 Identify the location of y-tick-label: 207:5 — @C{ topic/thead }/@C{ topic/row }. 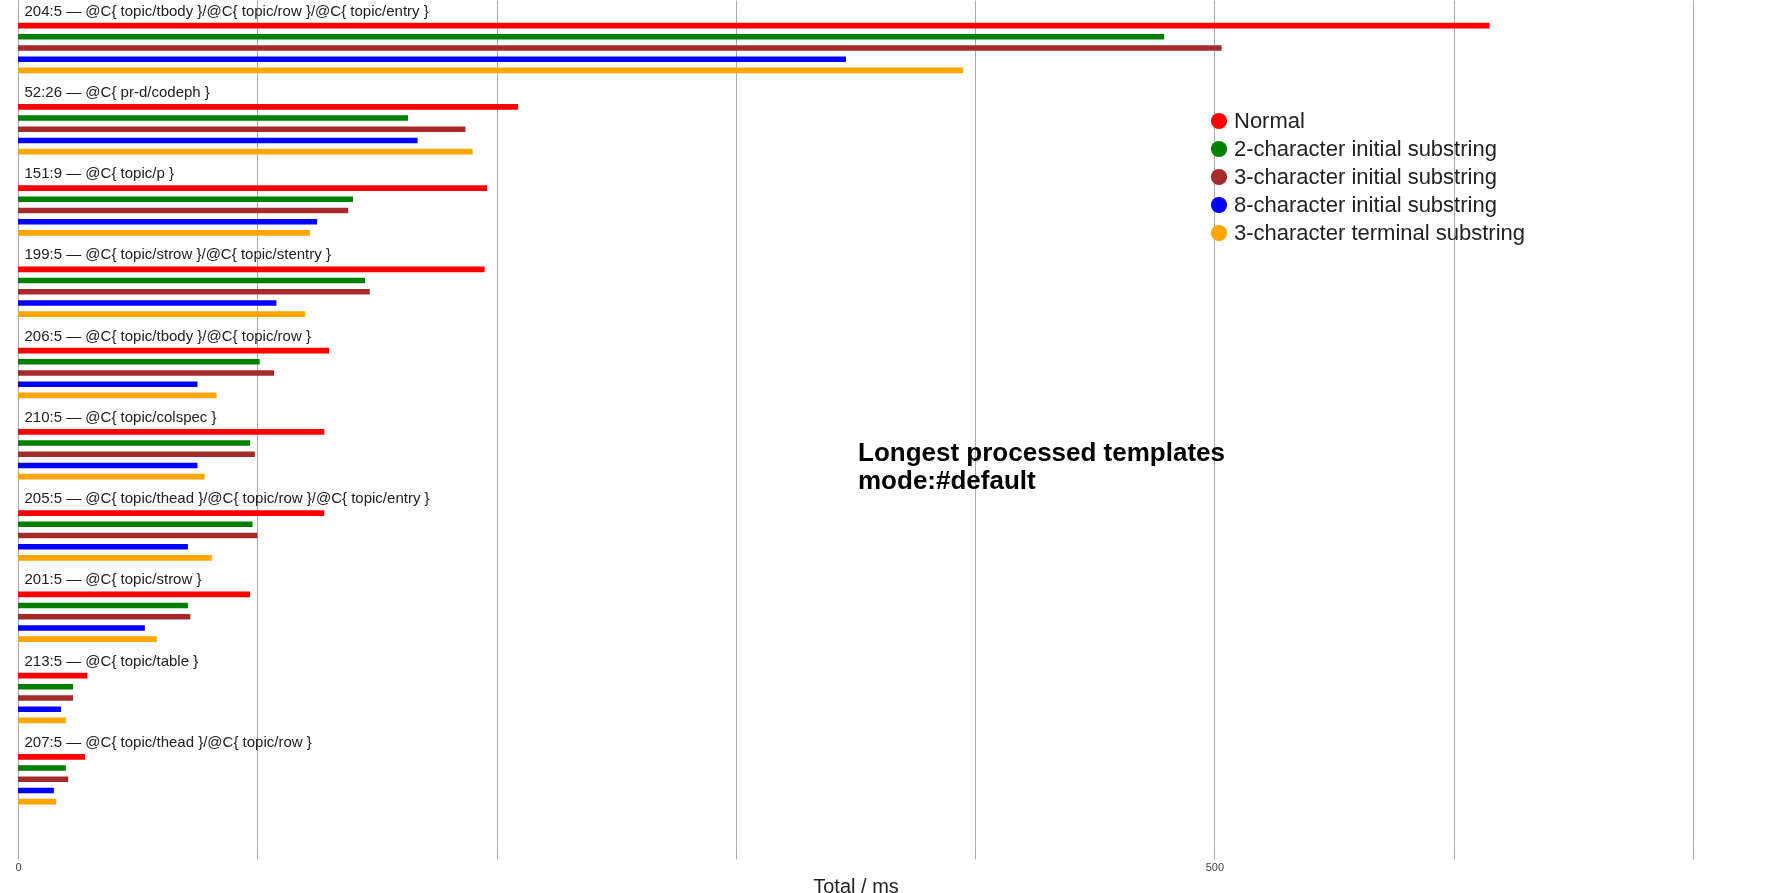
(168, 741).